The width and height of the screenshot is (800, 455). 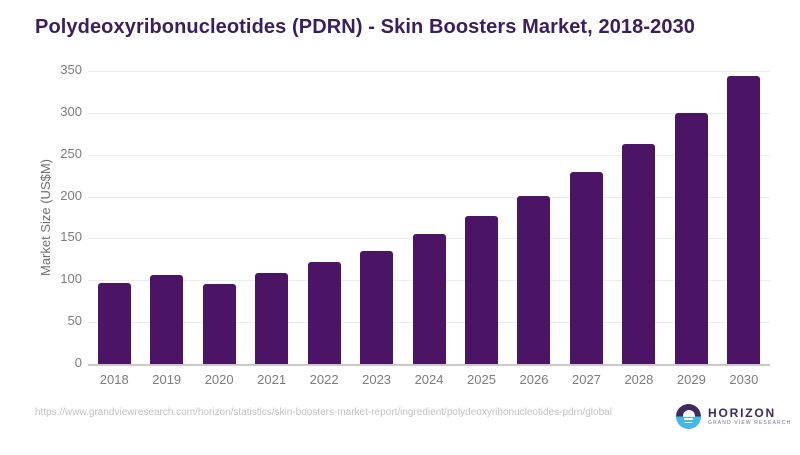 I want to click on x-tick-label-2027: 2027, so click(x=586, y=379).